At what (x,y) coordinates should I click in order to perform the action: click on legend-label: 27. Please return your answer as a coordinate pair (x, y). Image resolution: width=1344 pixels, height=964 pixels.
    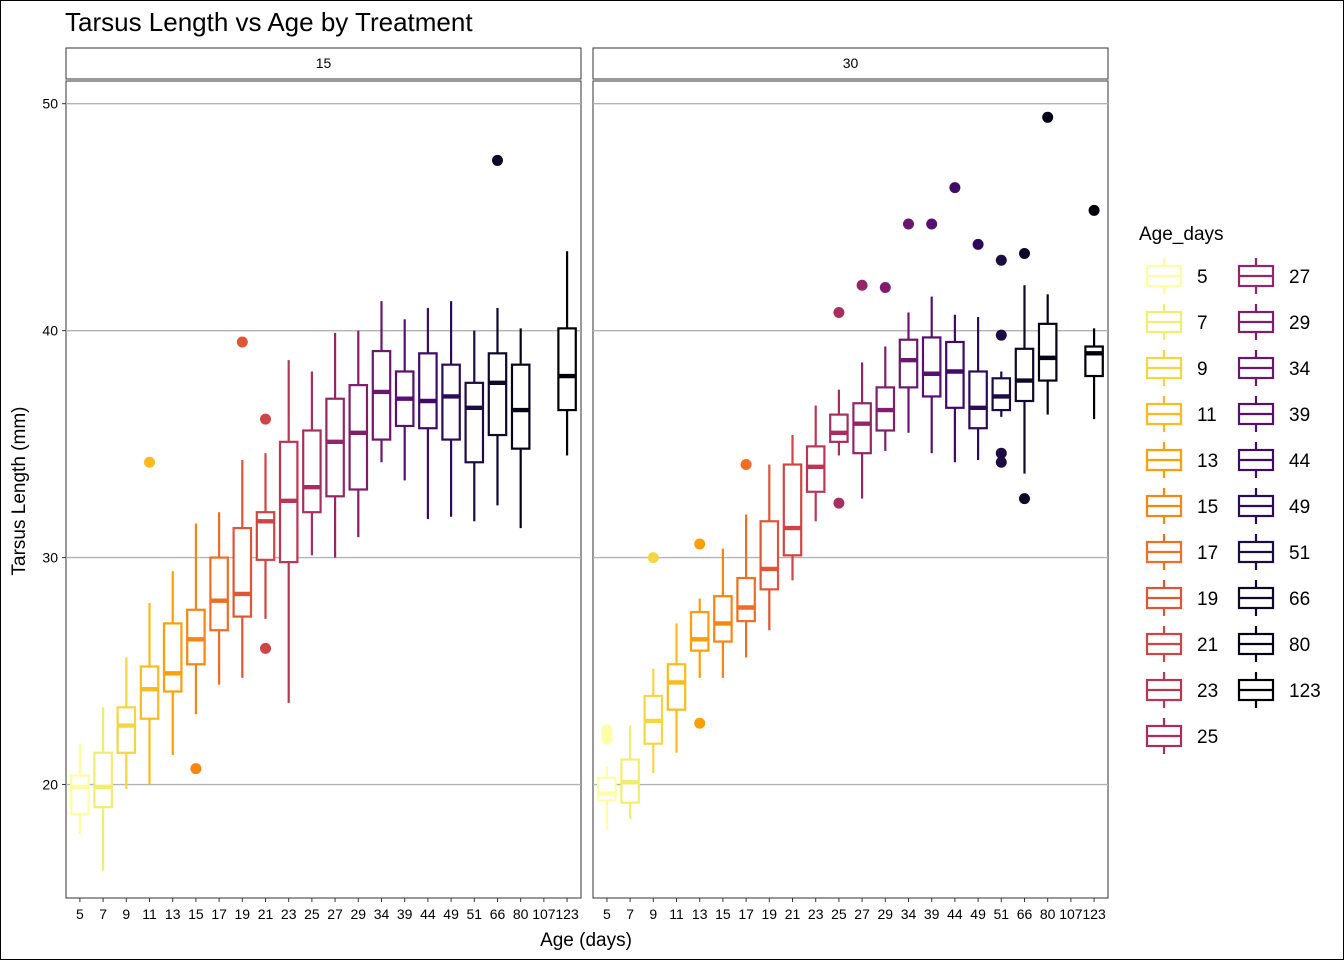
    Looking at the image, I should click on (1299, 277).